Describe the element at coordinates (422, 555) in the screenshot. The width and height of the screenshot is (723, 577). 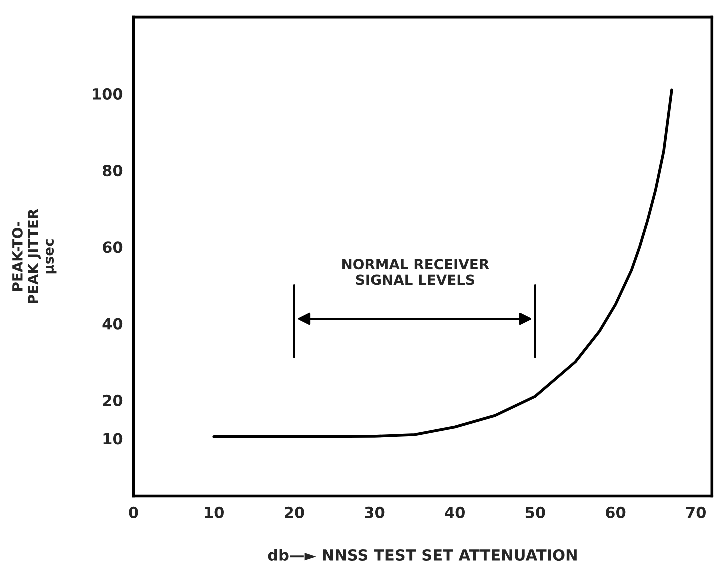
I see `x-axis-title: db—► NNSS TEST SET ATTENUATION` at that location.